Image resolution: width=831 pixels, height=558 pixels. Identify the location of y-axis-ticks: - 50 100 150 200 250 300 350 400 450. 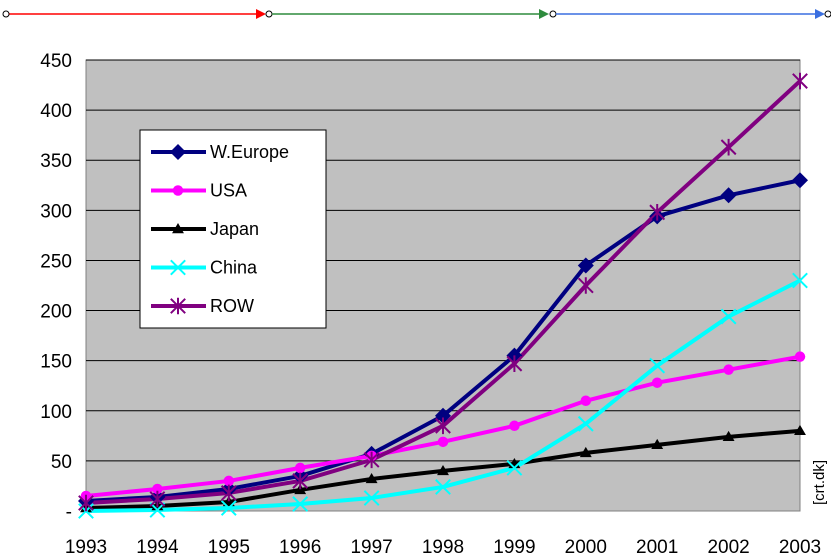
(56, 287).